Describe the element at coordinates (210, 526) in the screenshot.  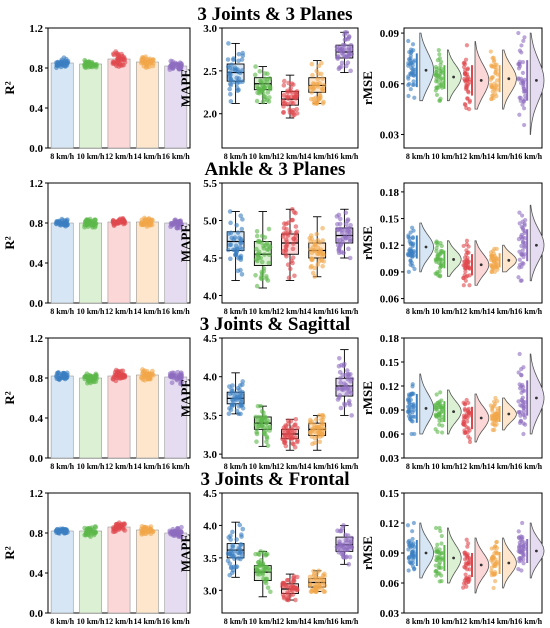
I see `y-tick-label: 4.0` at that location.